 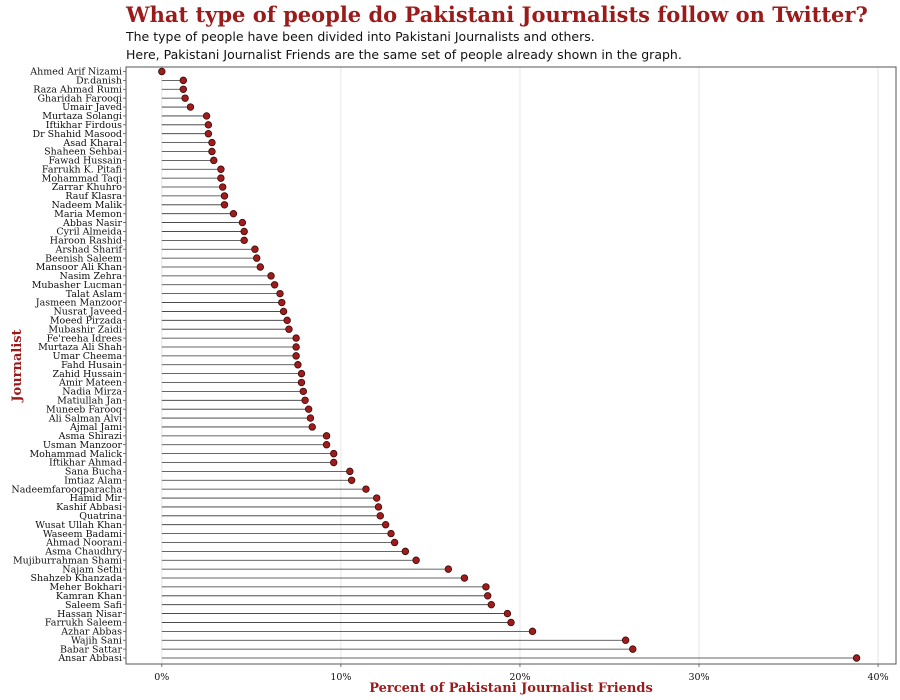 I want to click on y-tick-label: Iftikhar Ahmad, so click(x=85, y=463).